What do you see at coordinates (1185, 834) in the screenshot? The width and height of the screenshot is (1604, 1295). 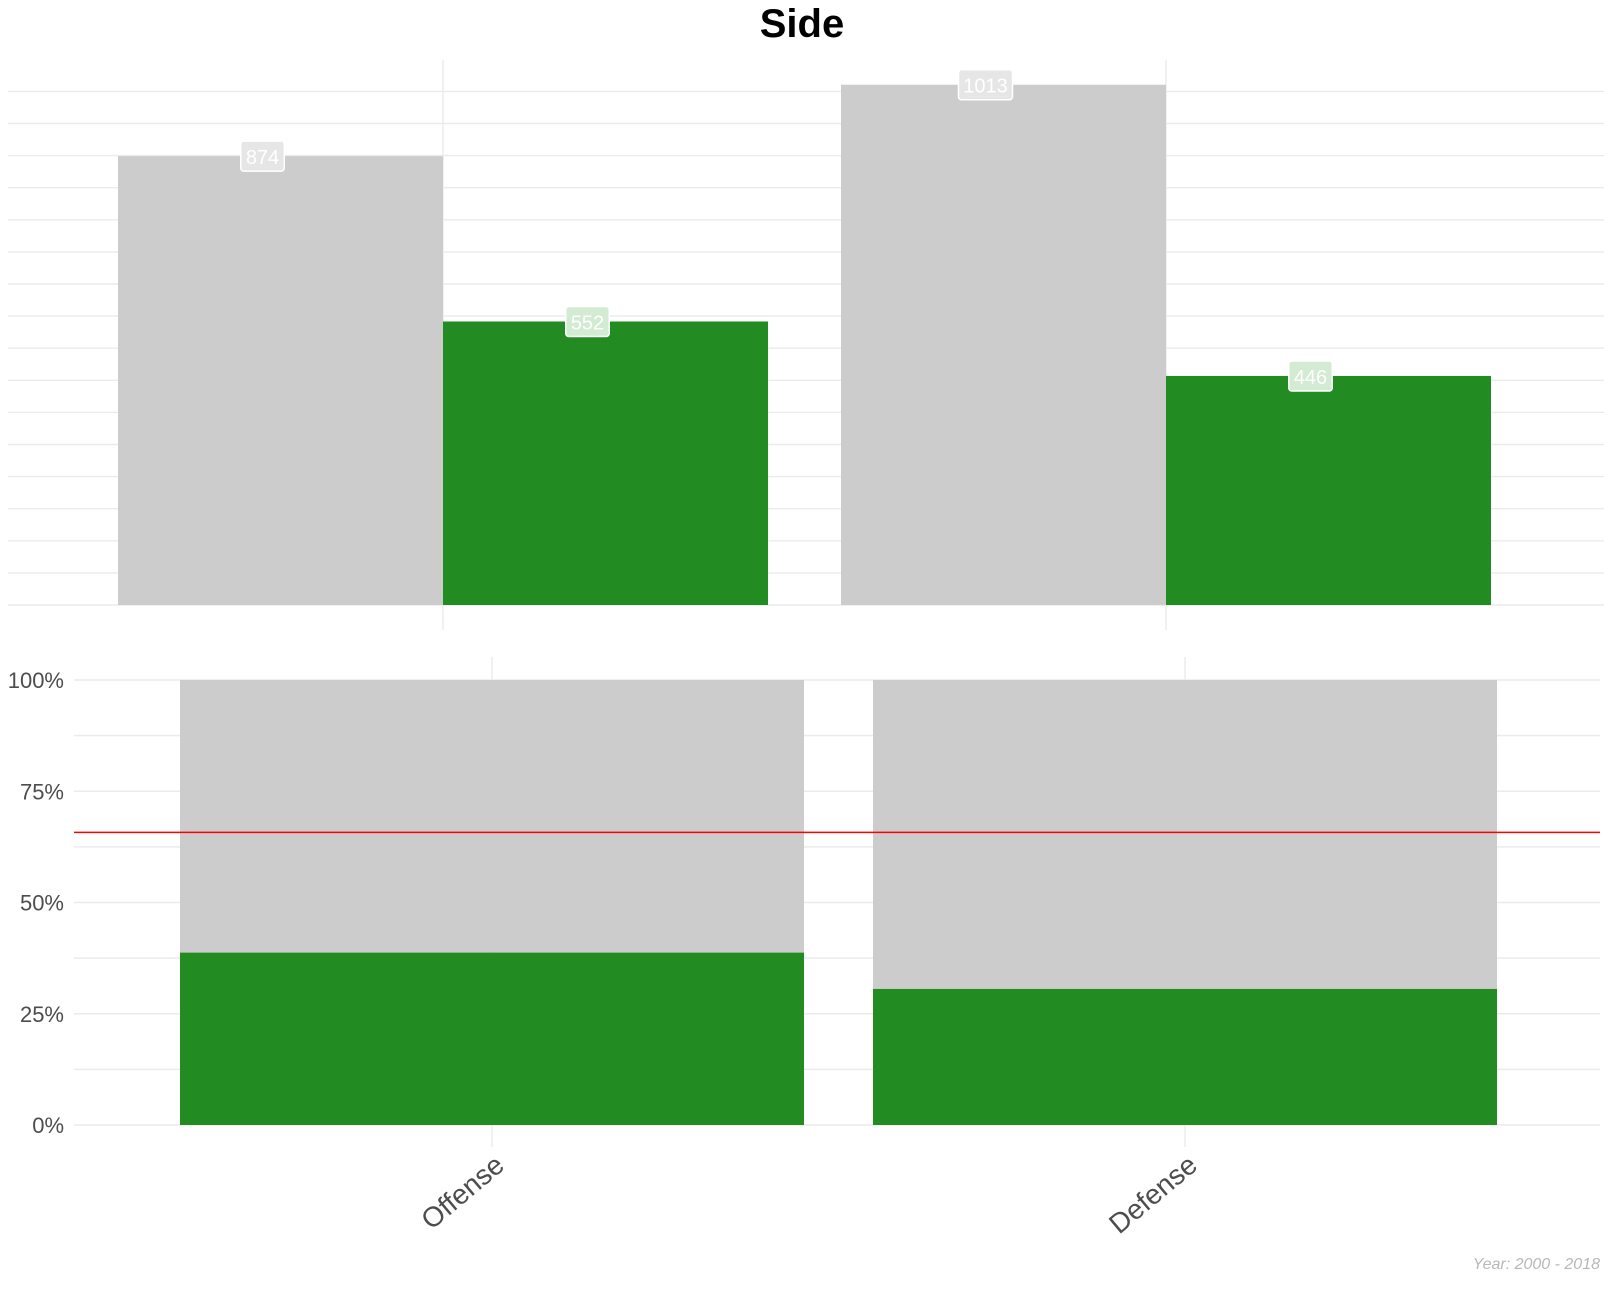 I see `bottom-bar-defense-rest` at bounding box center [1185, 834].